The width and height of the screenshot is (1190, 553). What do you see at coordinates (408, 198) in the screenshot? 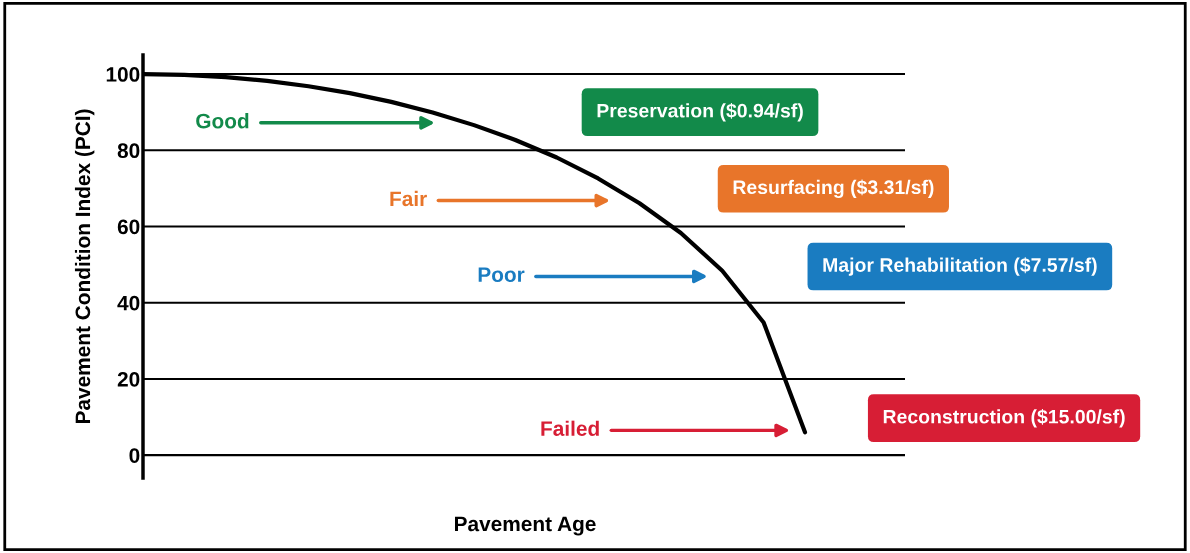
I see `annotation: Fair` at bounding box center [408, 198].